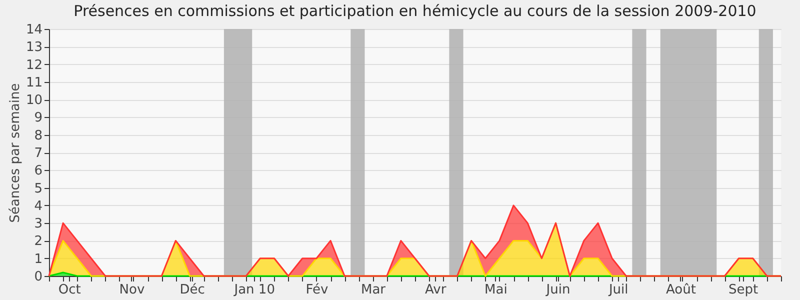 The width and height of the screenshot is (800, 300). Describe the element at coordinates (69, 290) in the screenshot. I see `x-tick-label: Oct` at that location.